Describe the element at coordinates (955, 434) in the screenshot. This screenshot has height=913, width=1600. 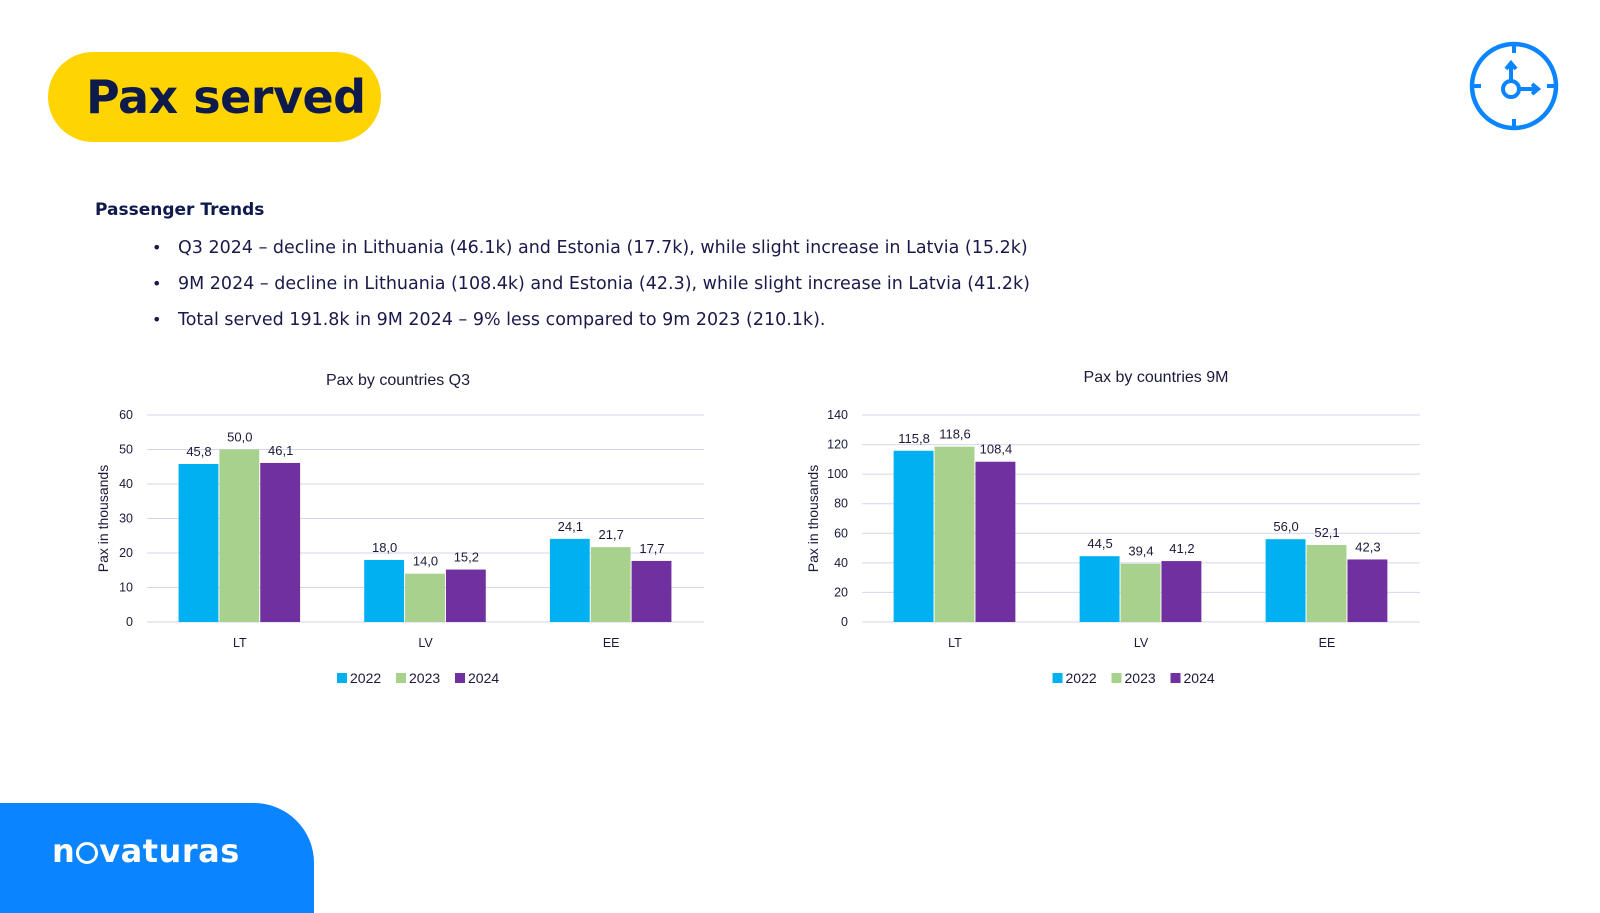
I see `data-label: 118,6` at that location.